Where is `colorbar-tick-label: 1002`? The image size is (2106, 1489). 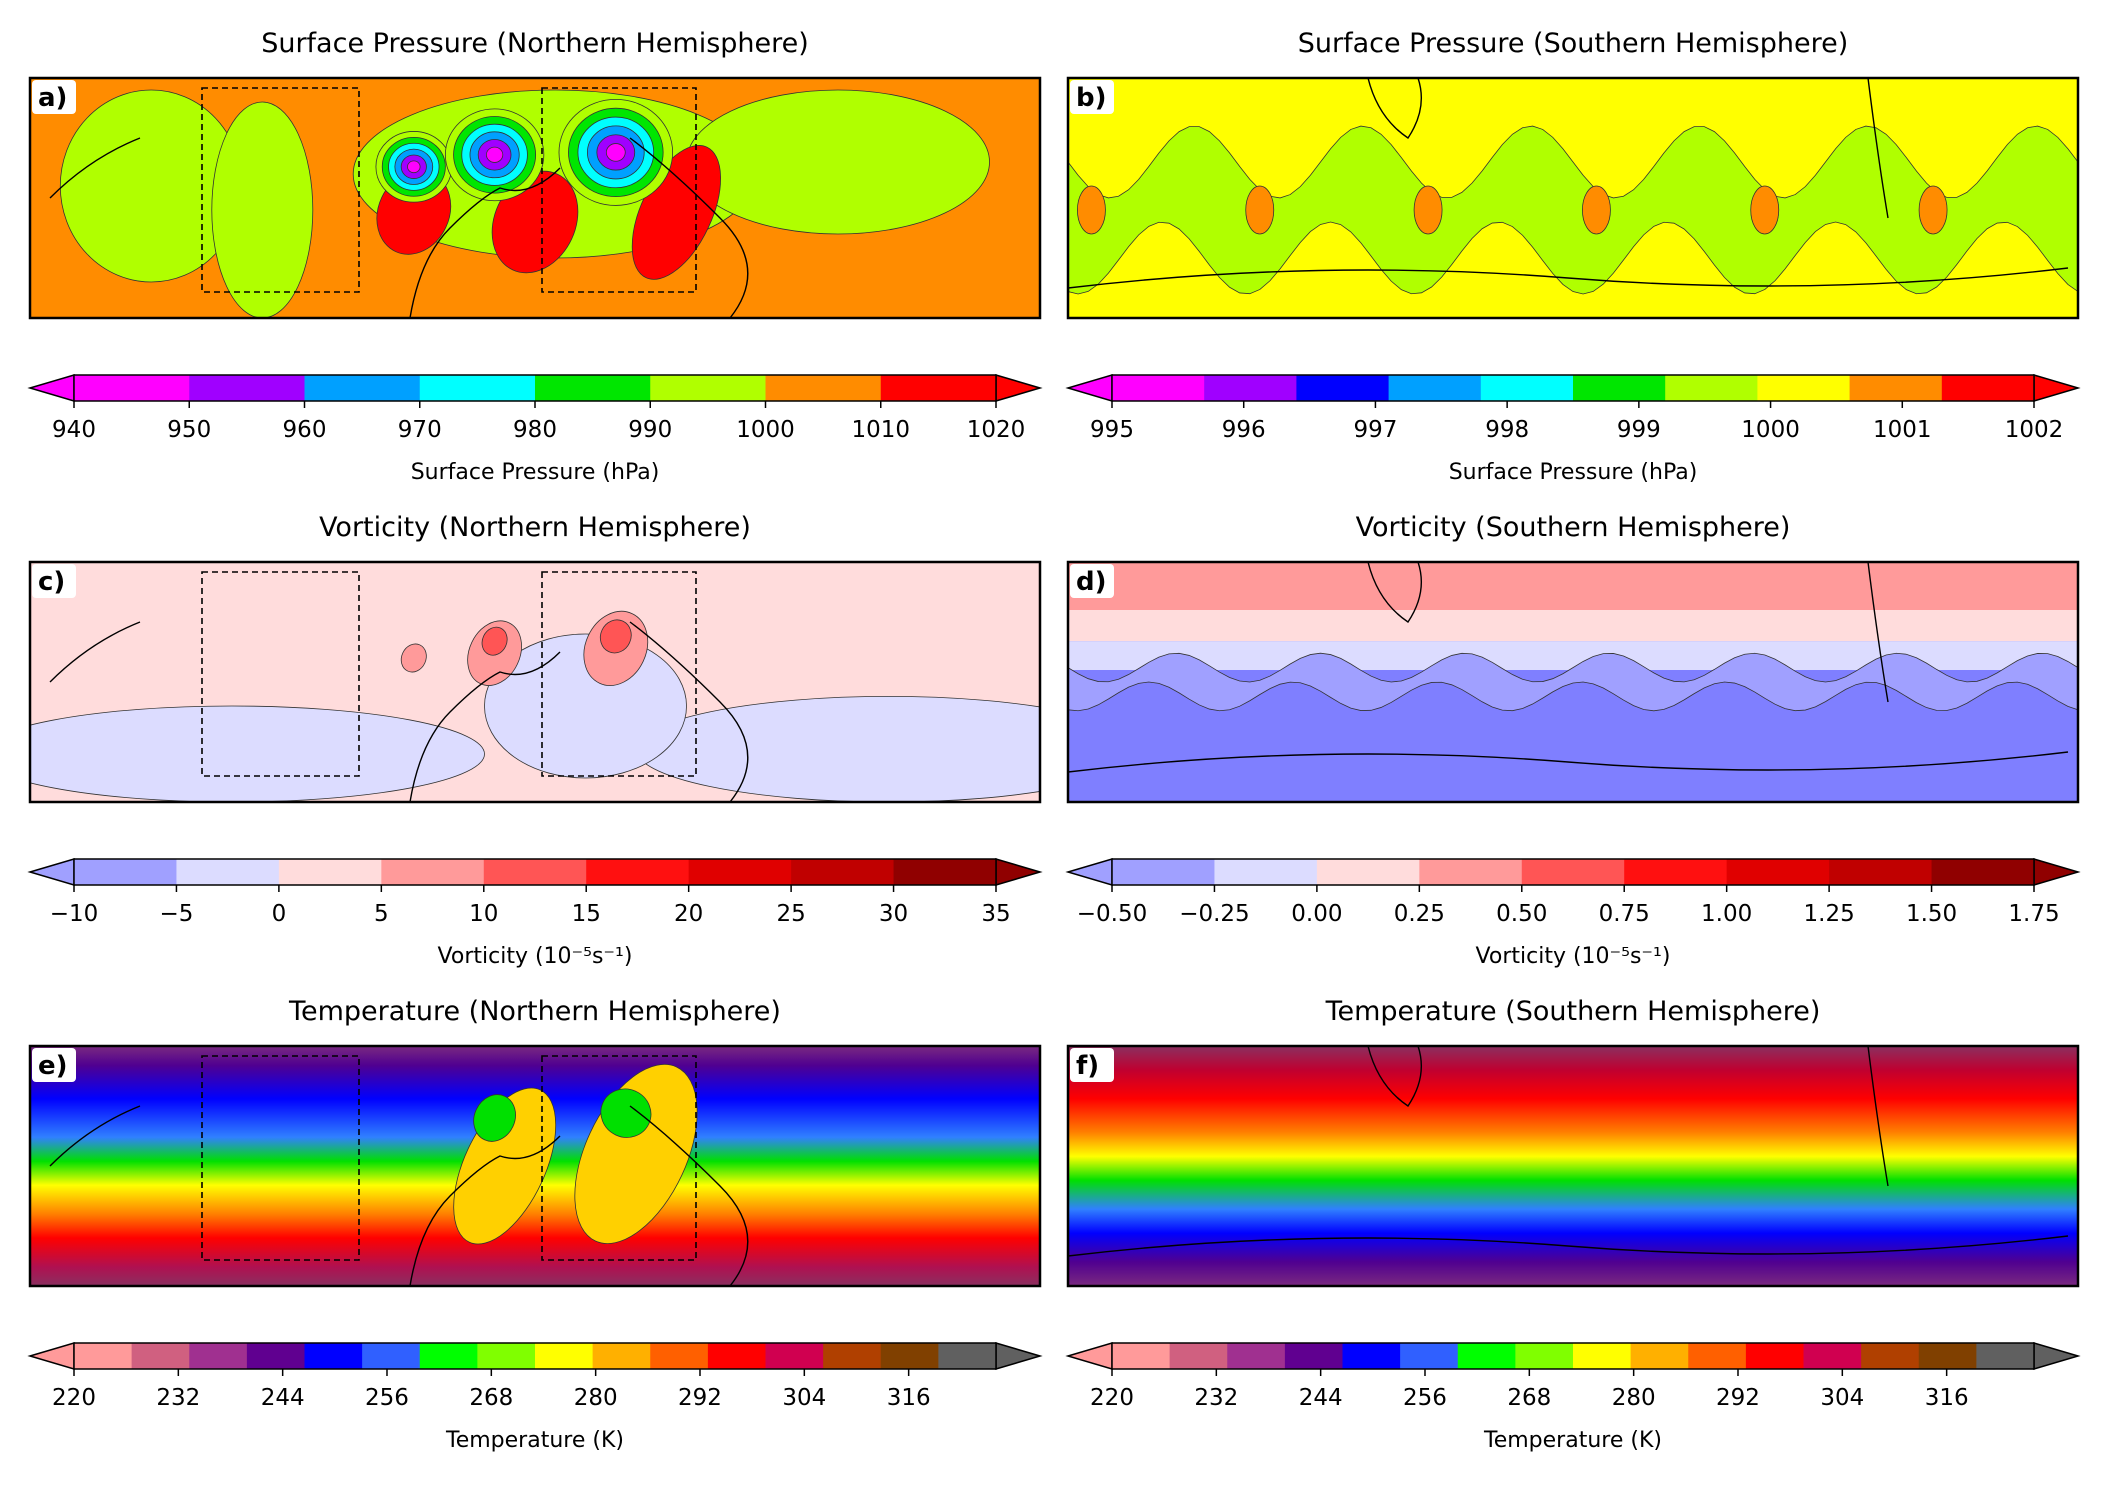
colorbar-tick-label: 1002 is located at coordinates (2034, 430).